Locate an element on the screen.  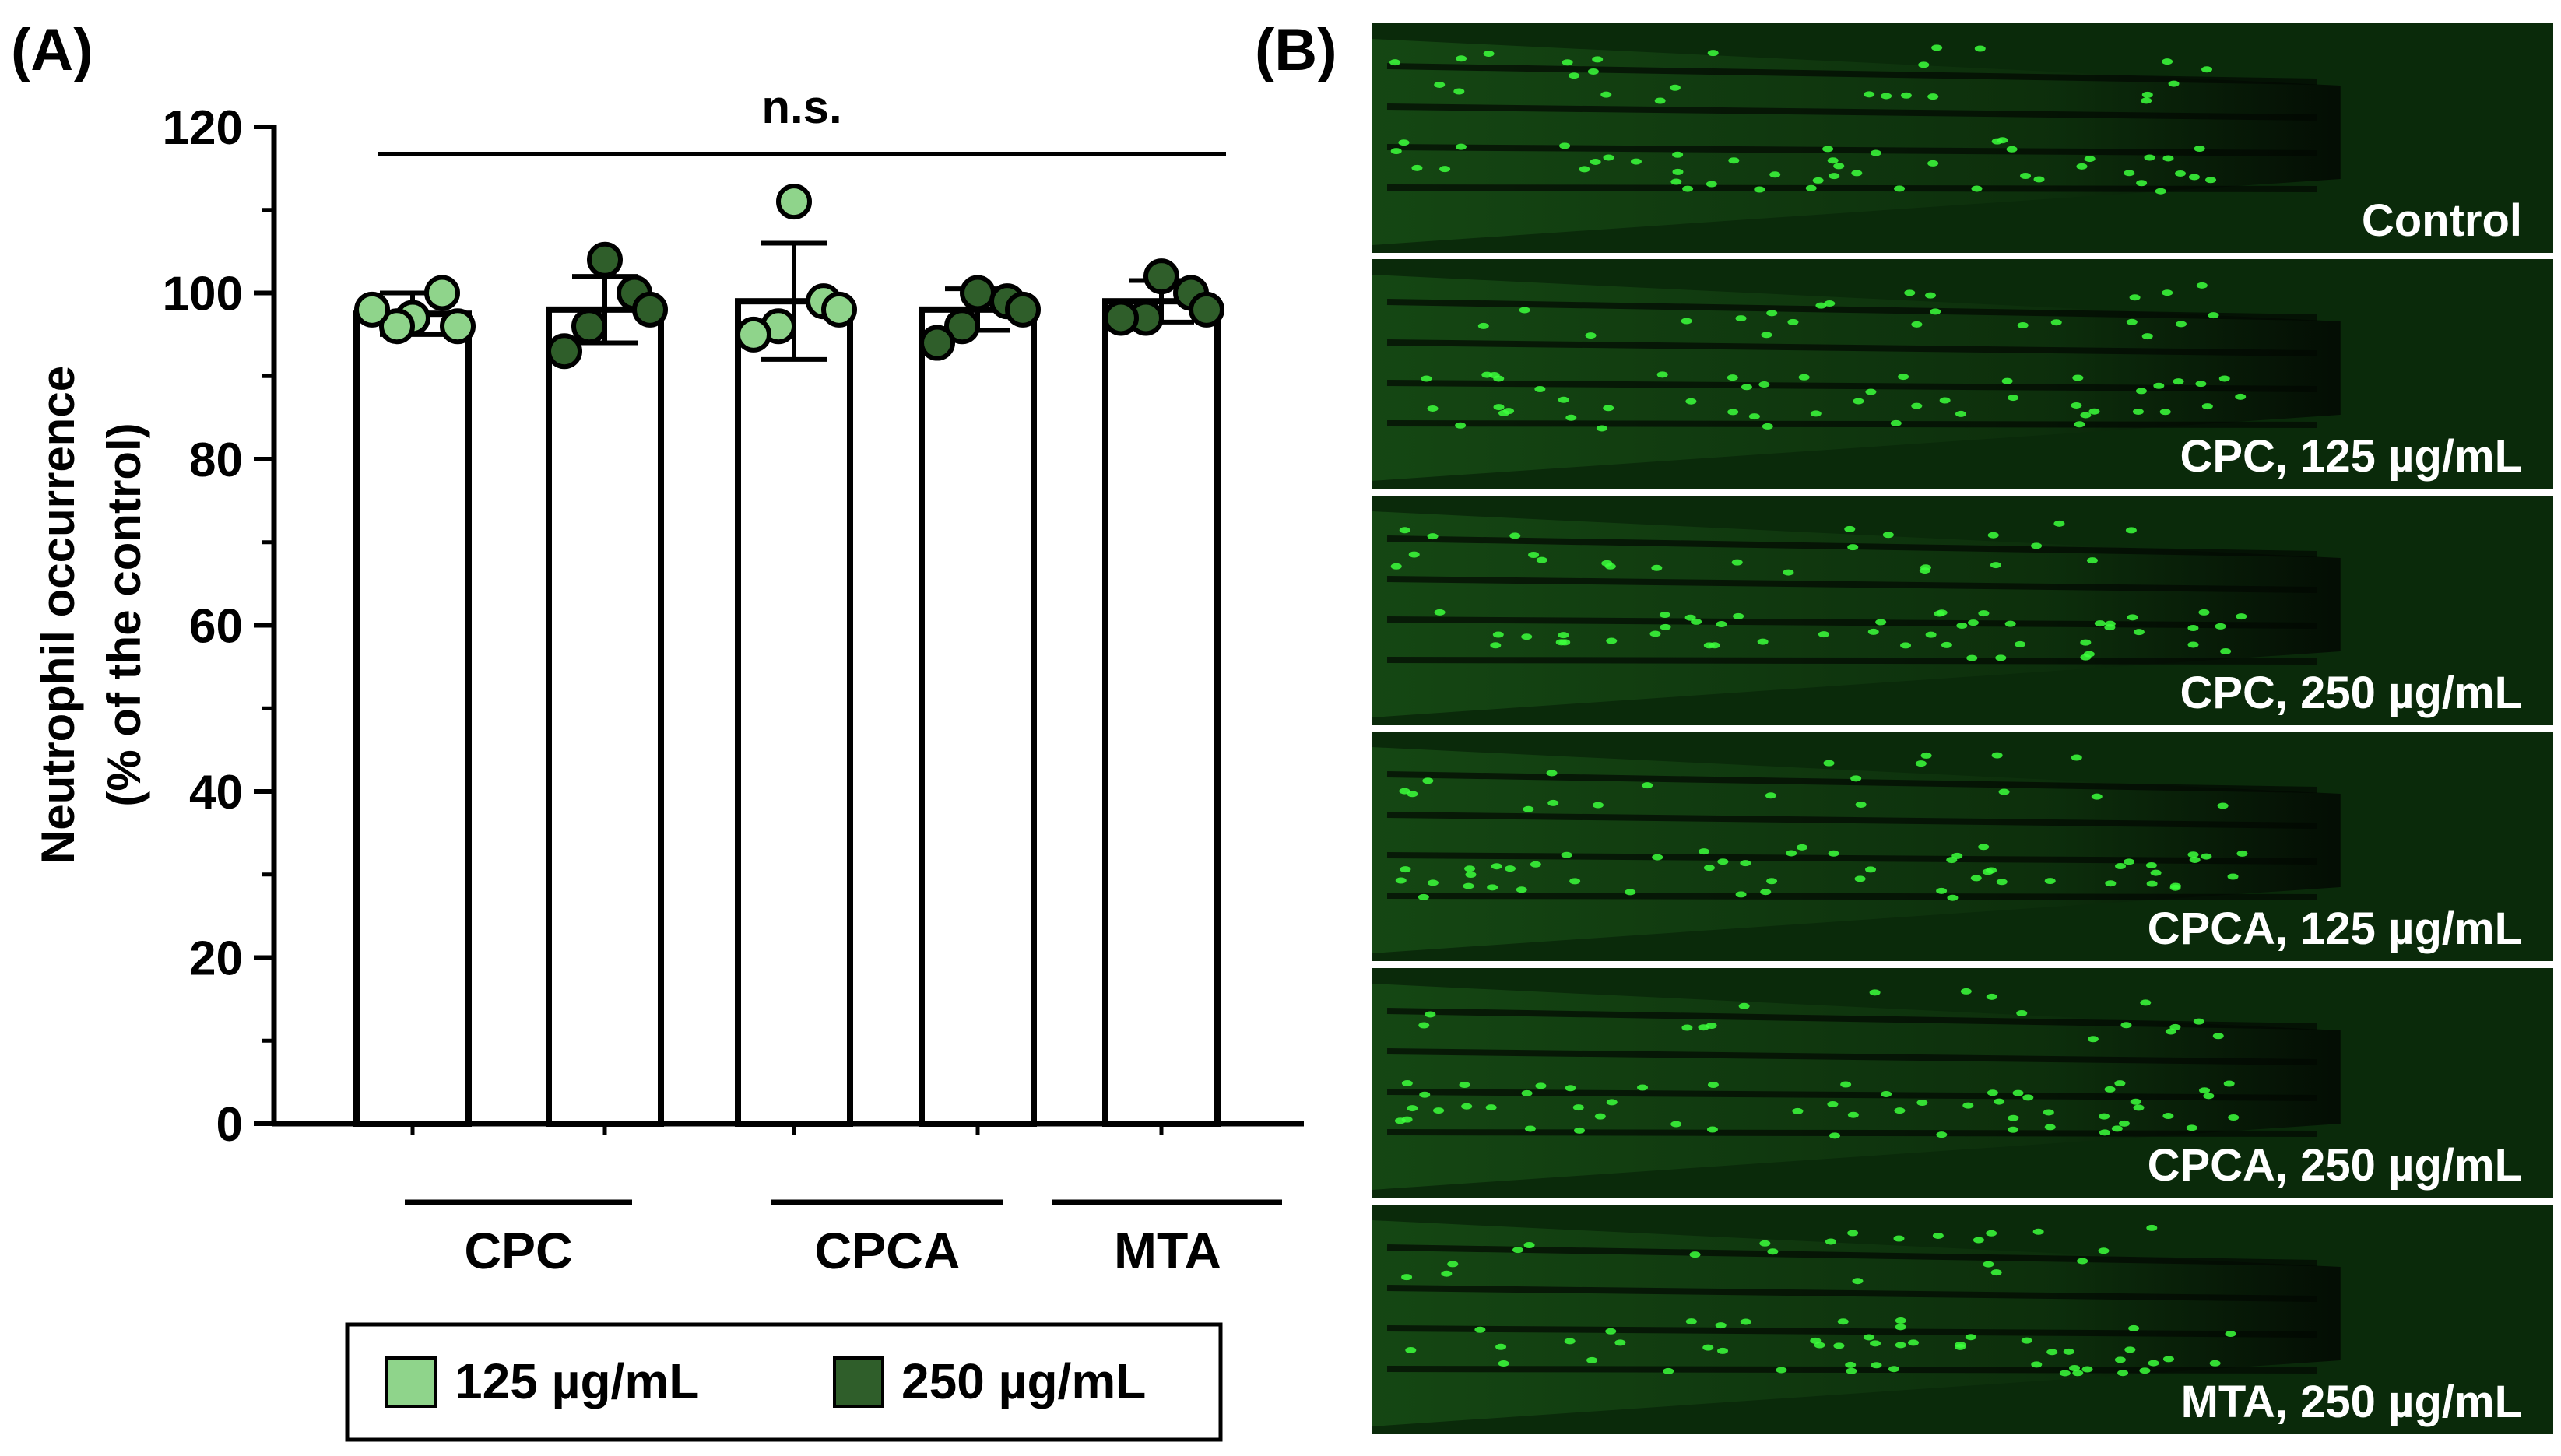
micrograph-2: CPC, 125 µg/mL is located at coordinates (1962, 374).